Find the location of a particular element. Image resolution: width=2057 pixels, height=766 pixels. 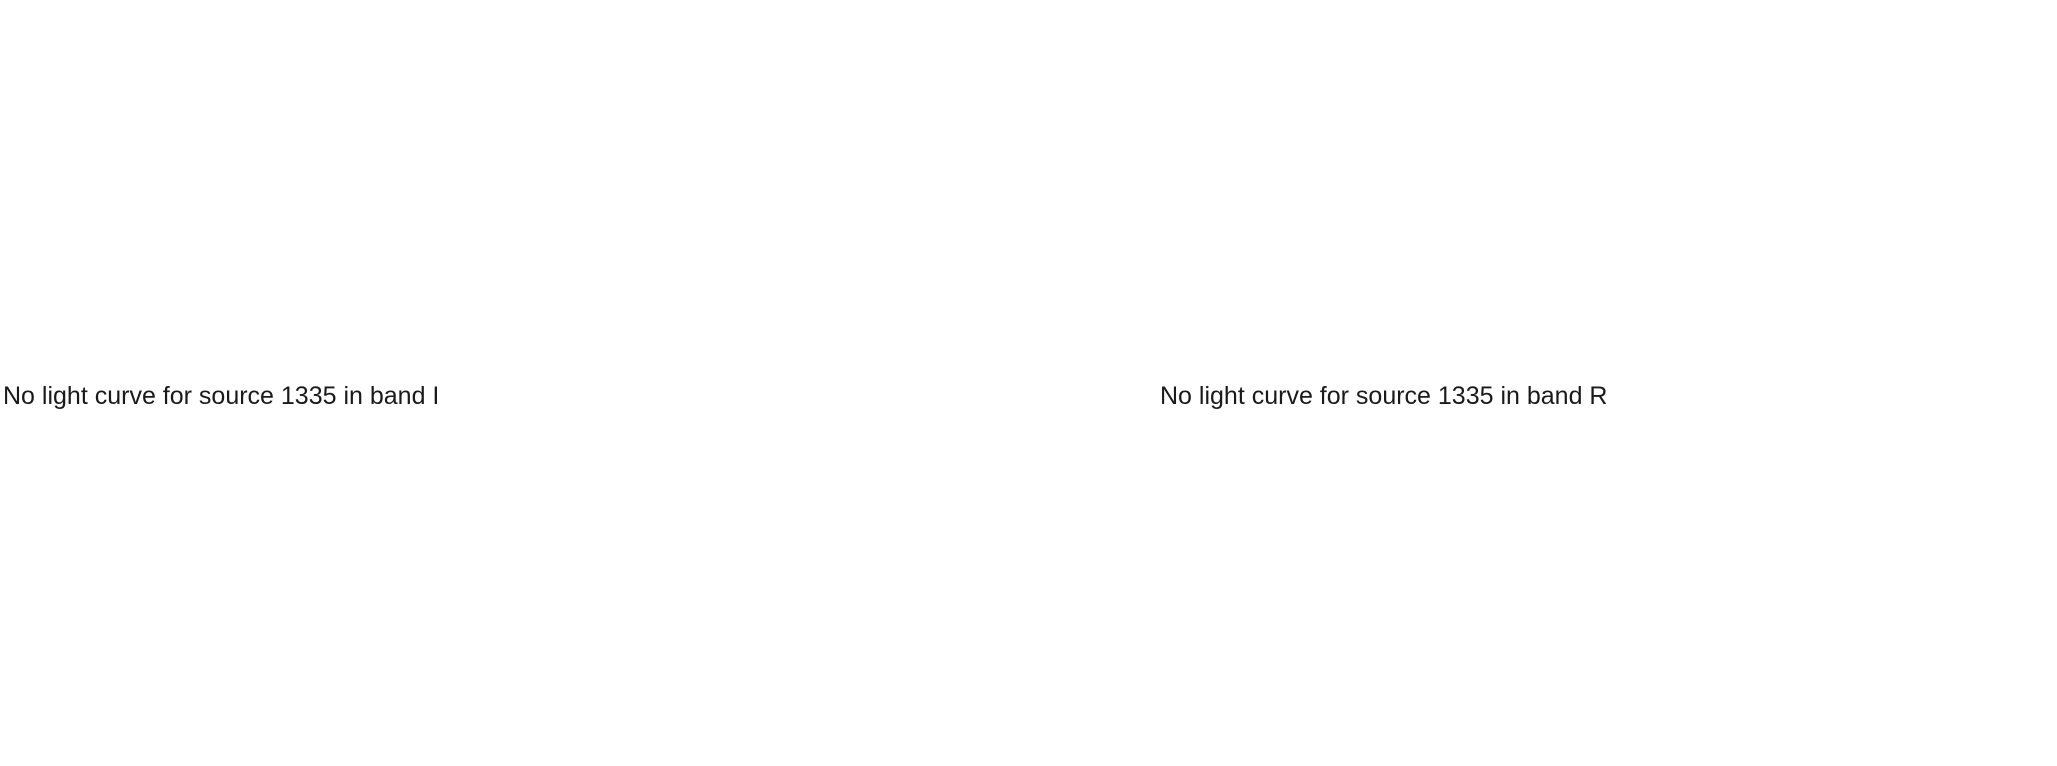

no-lightcurve-message-band-i: No light curve for source 1335 in band I is located at coordinates (221, 396).